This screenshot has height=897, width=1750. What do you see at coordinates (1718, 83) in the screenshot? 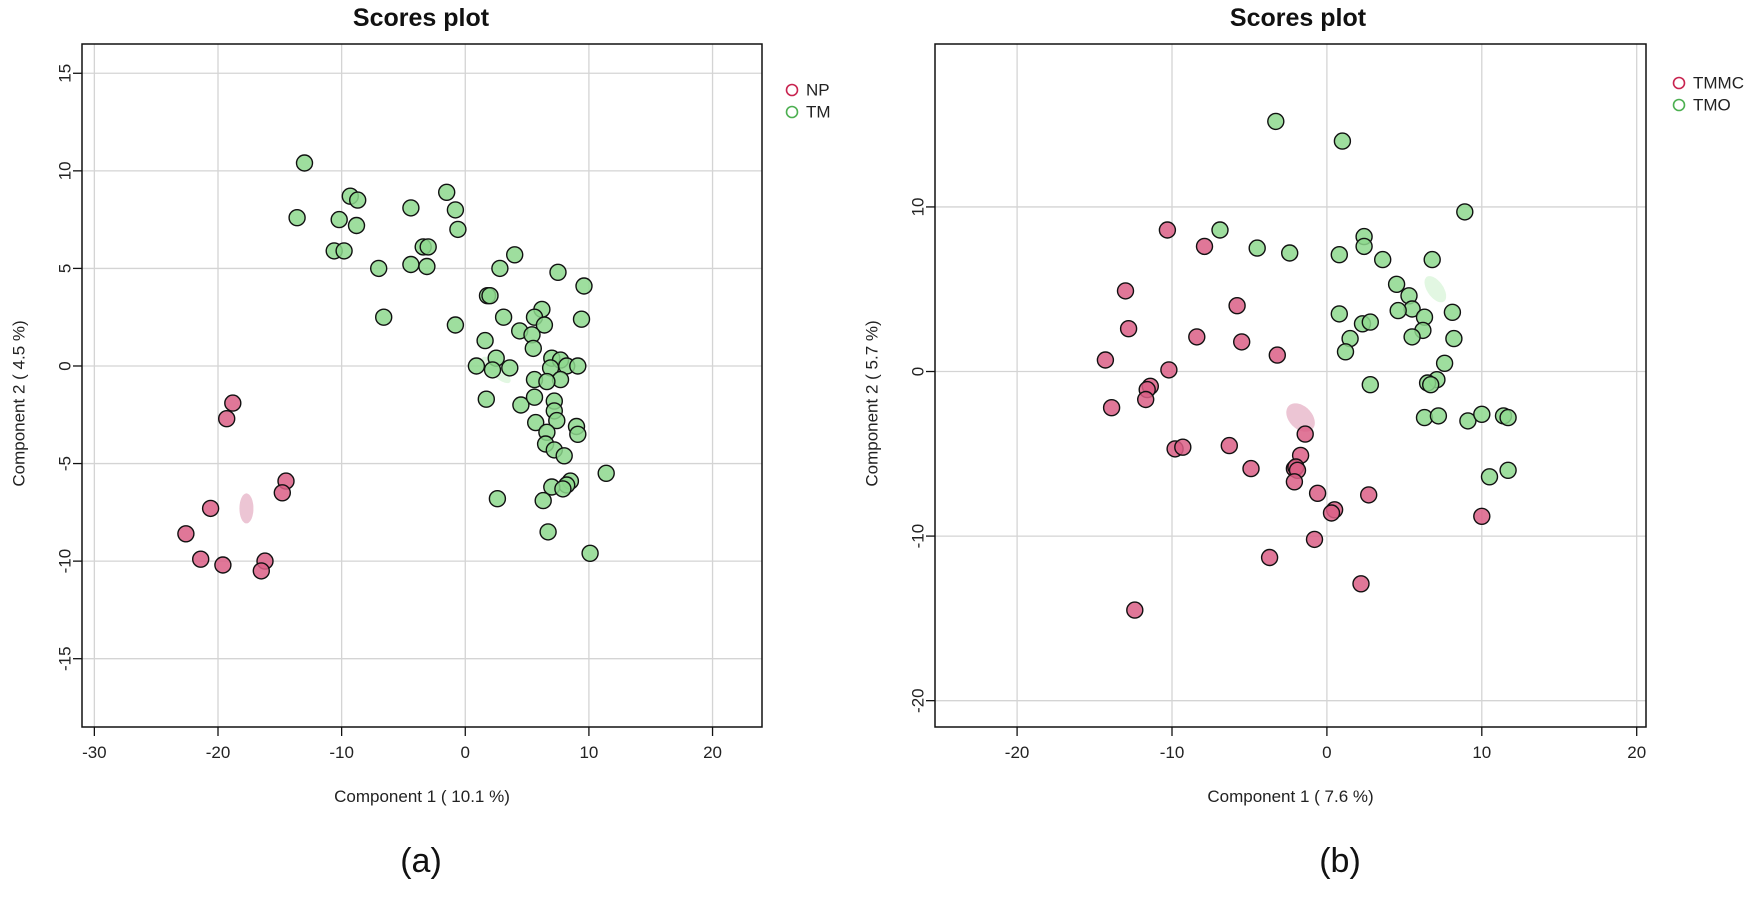
I see `legend-label-tmmc: TMMC` at bounding box center [1718, 83].